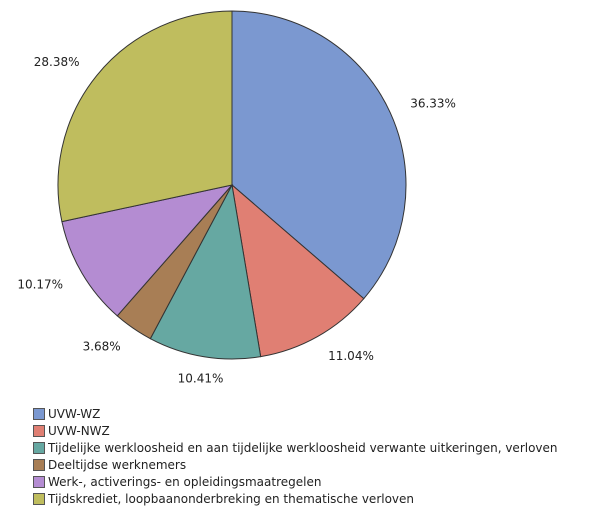  What do you see at coordinates (74, 413) in the screenshot?
I see `legend-label-1: UVW-WZ` at bounding box center [74, 413].